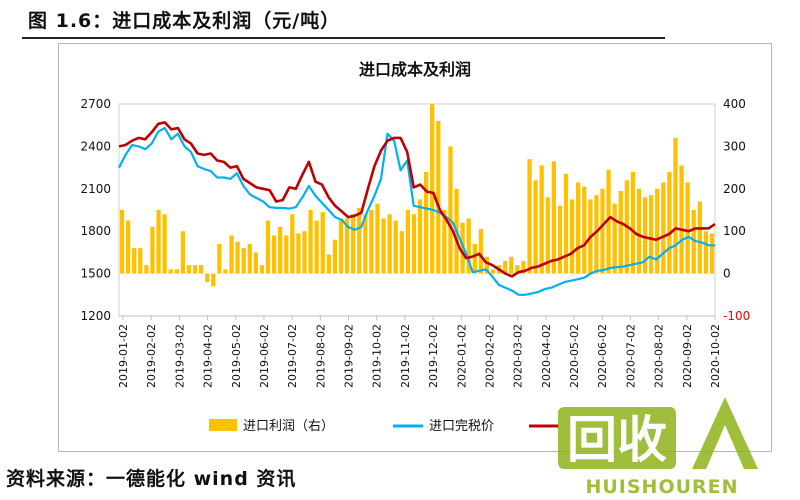  Describe the element at coordinates (123, 356) in the screenshot. I see `x-axis-tick-label: 2019-01-02` at that location.